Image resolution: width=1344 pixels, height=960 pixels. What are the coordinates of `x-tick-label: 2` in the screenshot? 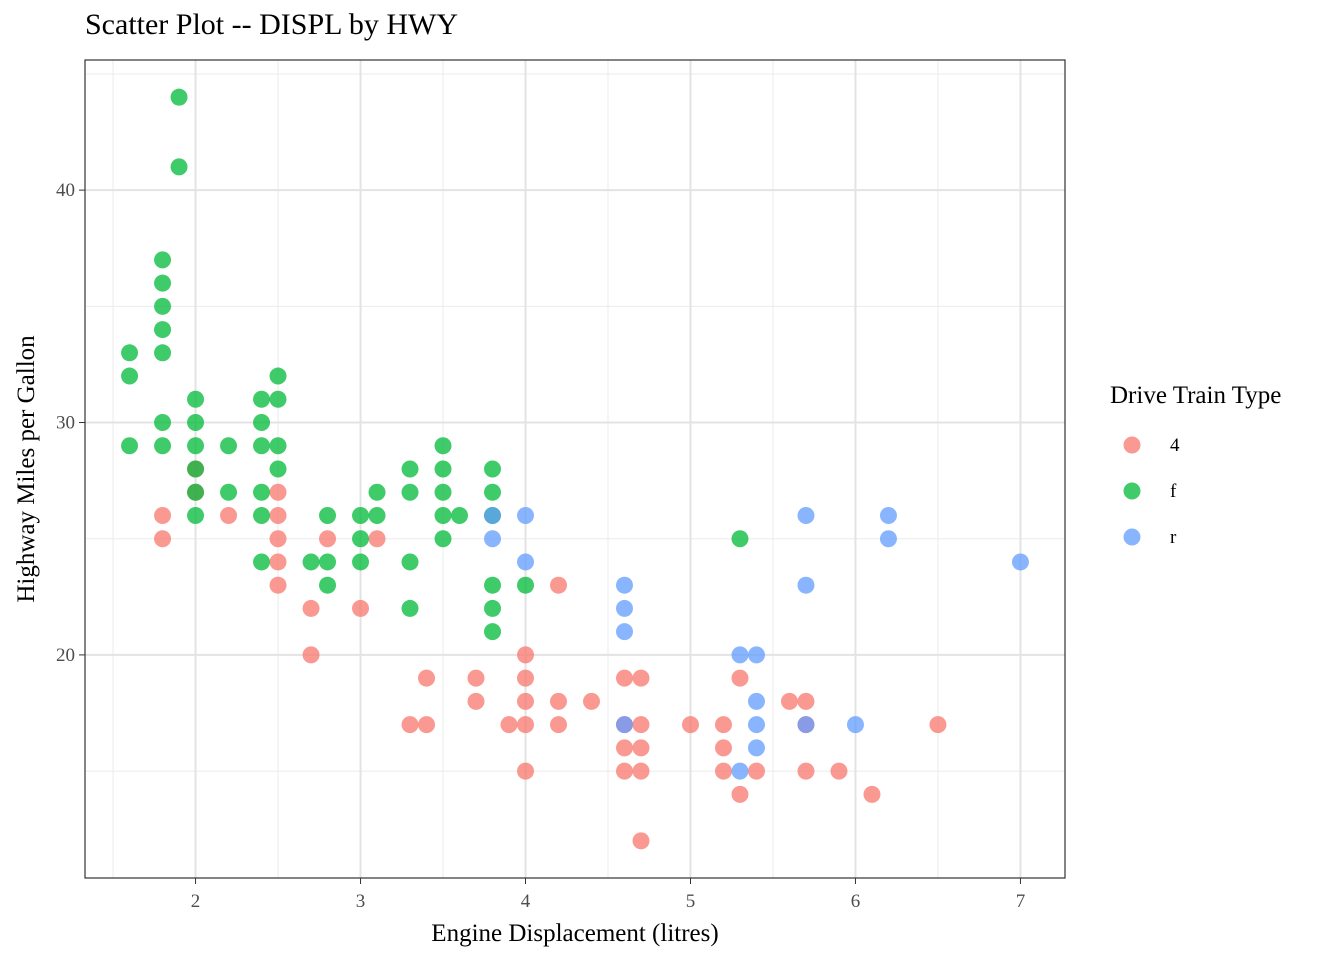 It's located at (196, 901).